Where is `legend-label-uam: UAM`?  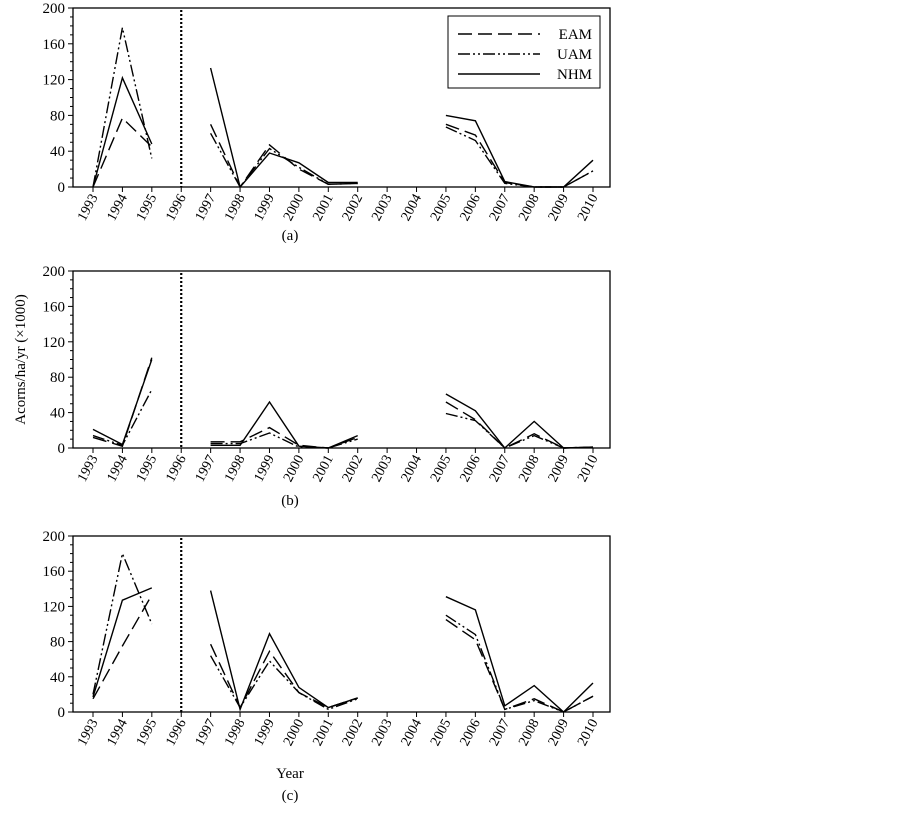 legend-label-uam: UAM is located at coordinates (574, 55).